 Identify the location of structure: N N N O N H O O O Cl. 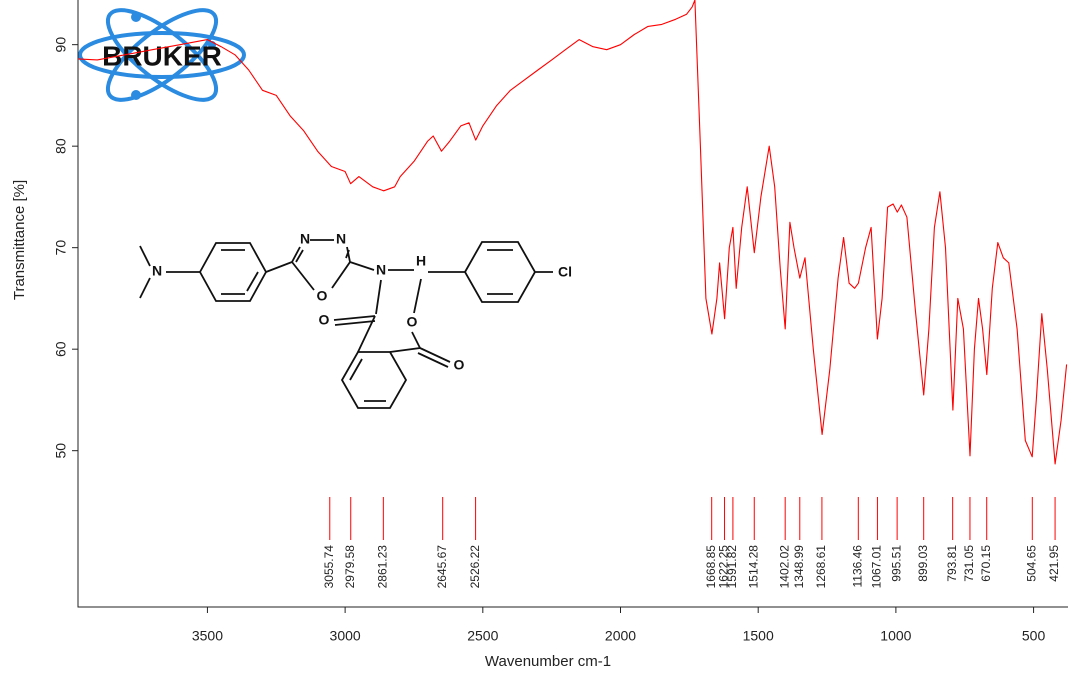
(355, 320).